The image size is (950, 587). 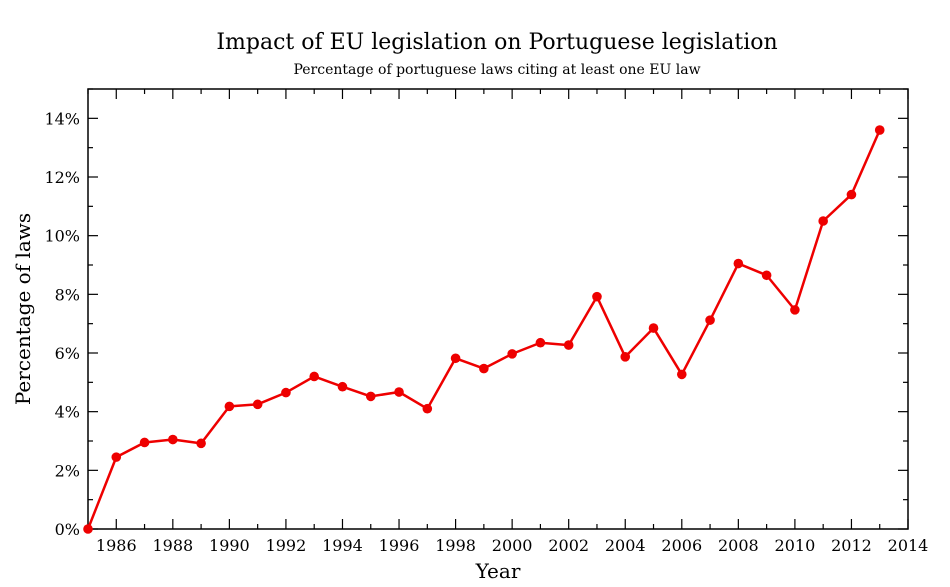 What do you see at coordinates (62, 236) in the screenshot?
I see `y-tick-label: 10%` at bounding box center [62, 236].